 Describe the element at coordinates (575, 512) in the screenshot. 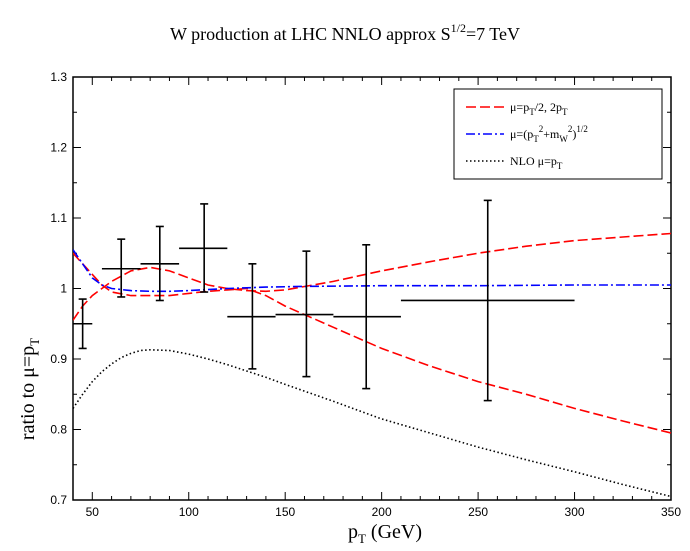

I see `x-tick-label: 300` at that location.